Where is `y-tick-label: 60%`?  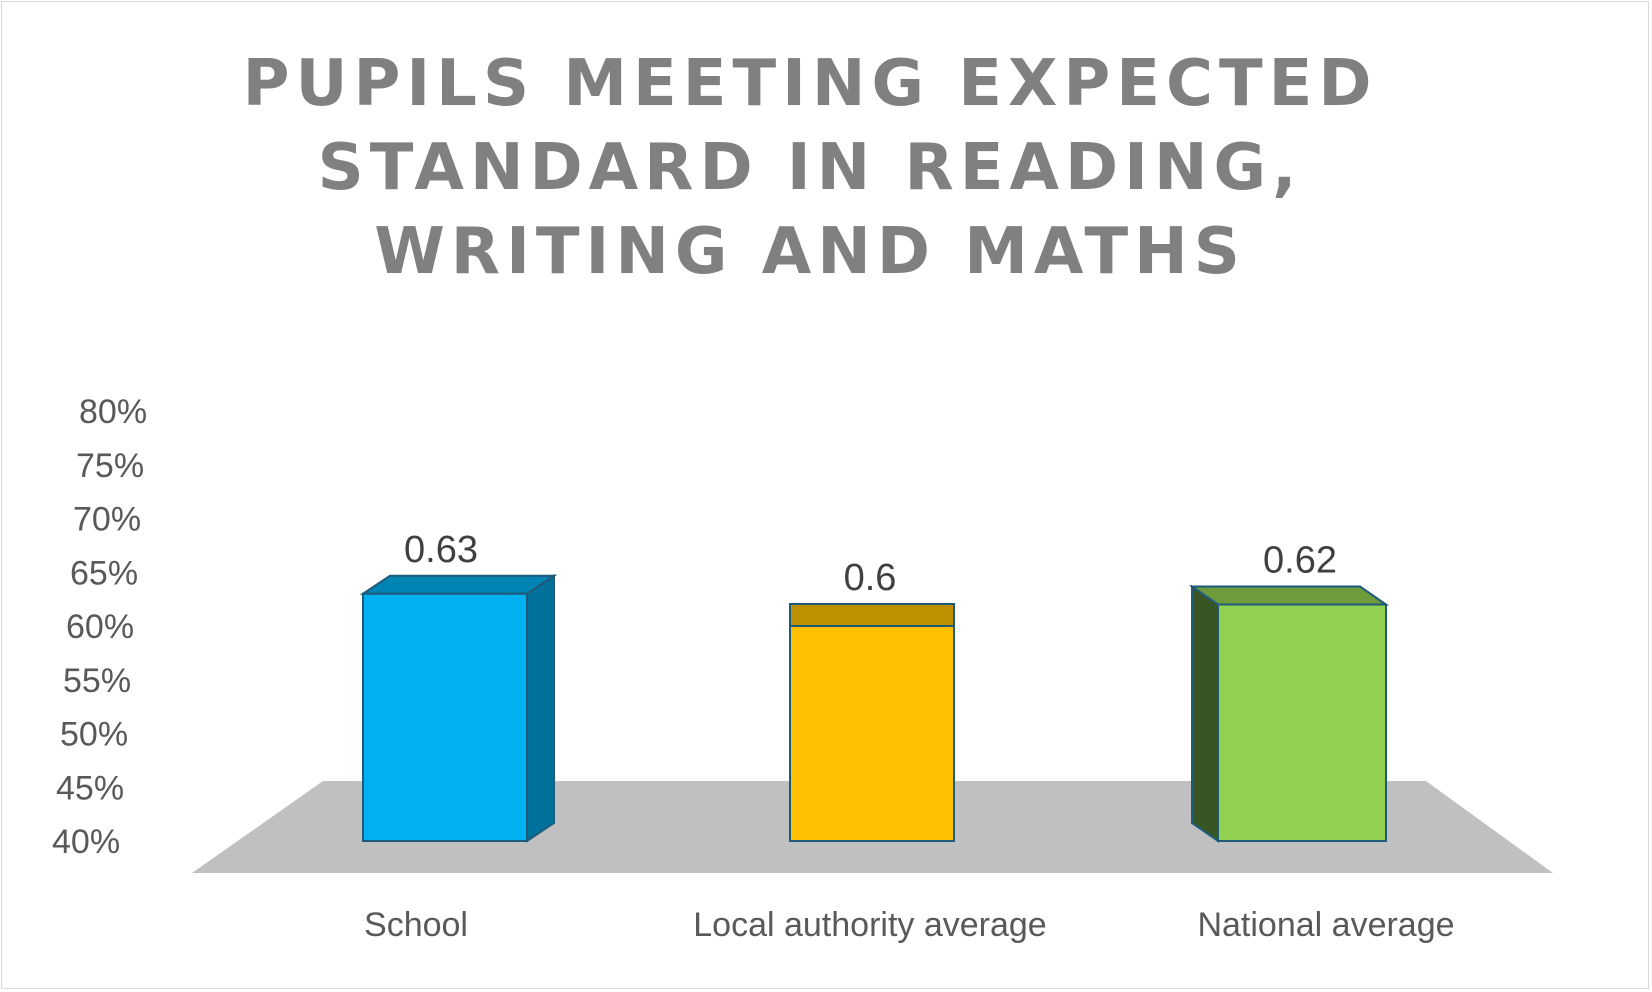
y-tick-label: 60% is located at coordinates (100, 627).